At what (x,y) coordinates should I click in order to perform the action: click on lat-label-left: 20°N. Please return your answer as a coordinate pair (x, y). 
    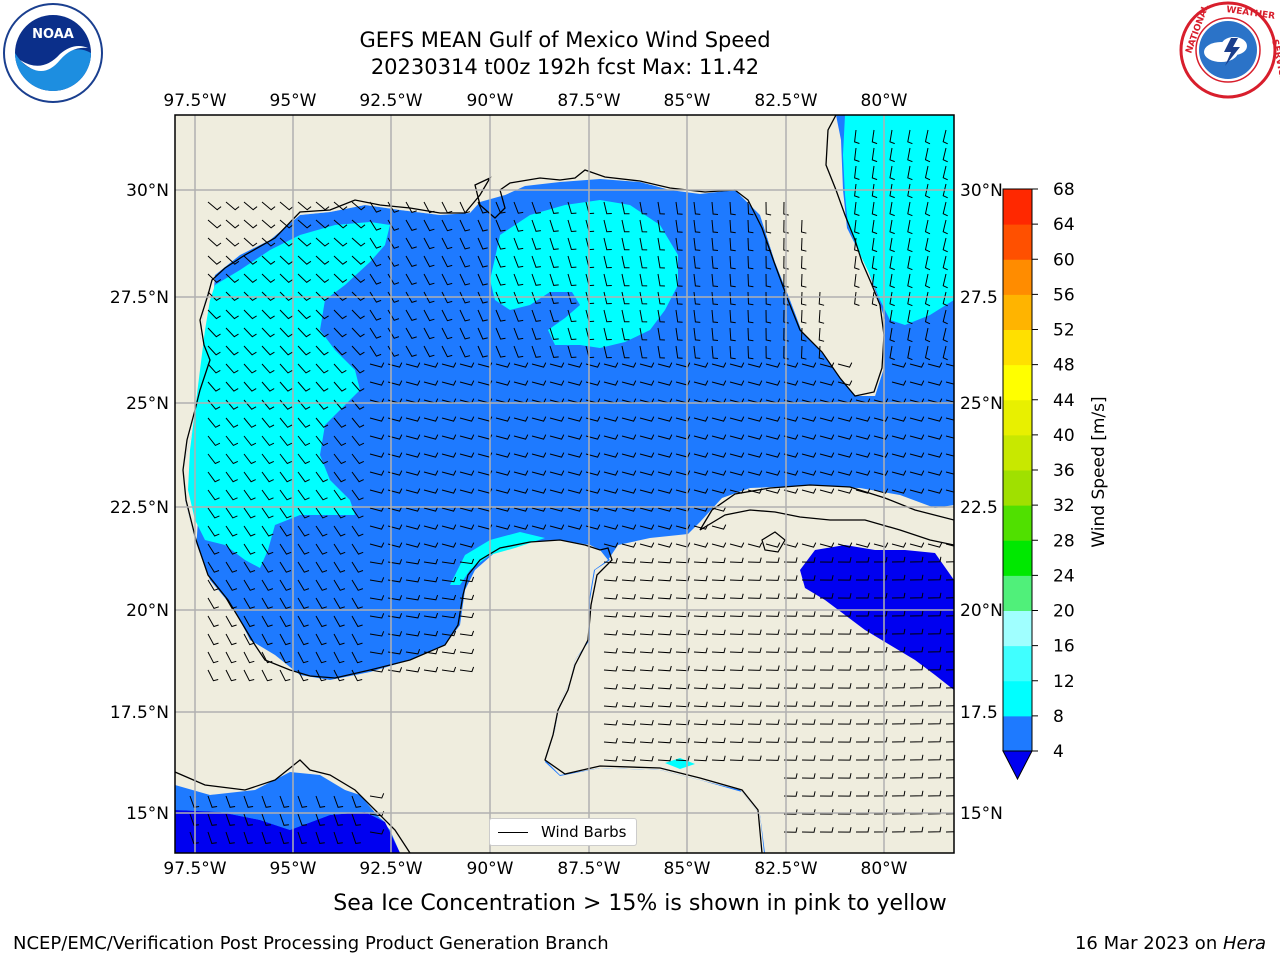
    Looking at the image, I should click on (147, 611).